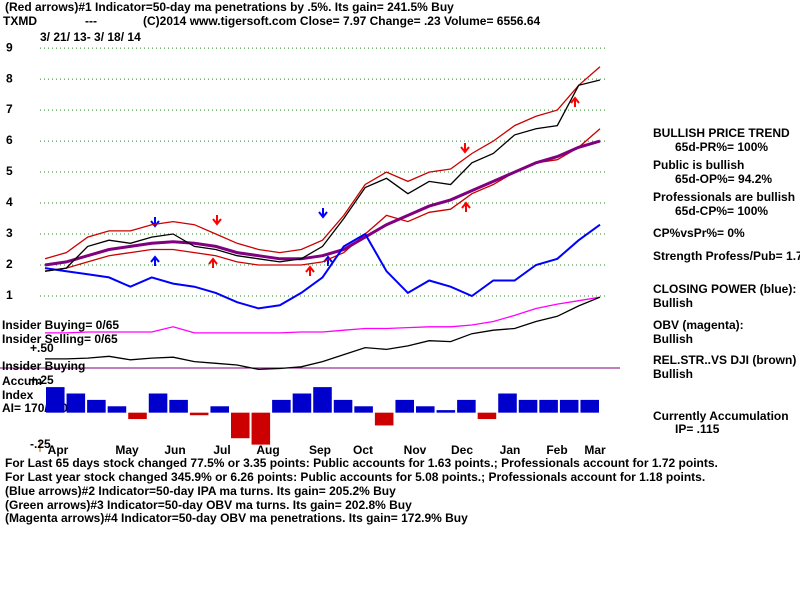  Describe the element at coordinates (9, 264) in the screenshot. I see `y-tick-label: 2` at that location.